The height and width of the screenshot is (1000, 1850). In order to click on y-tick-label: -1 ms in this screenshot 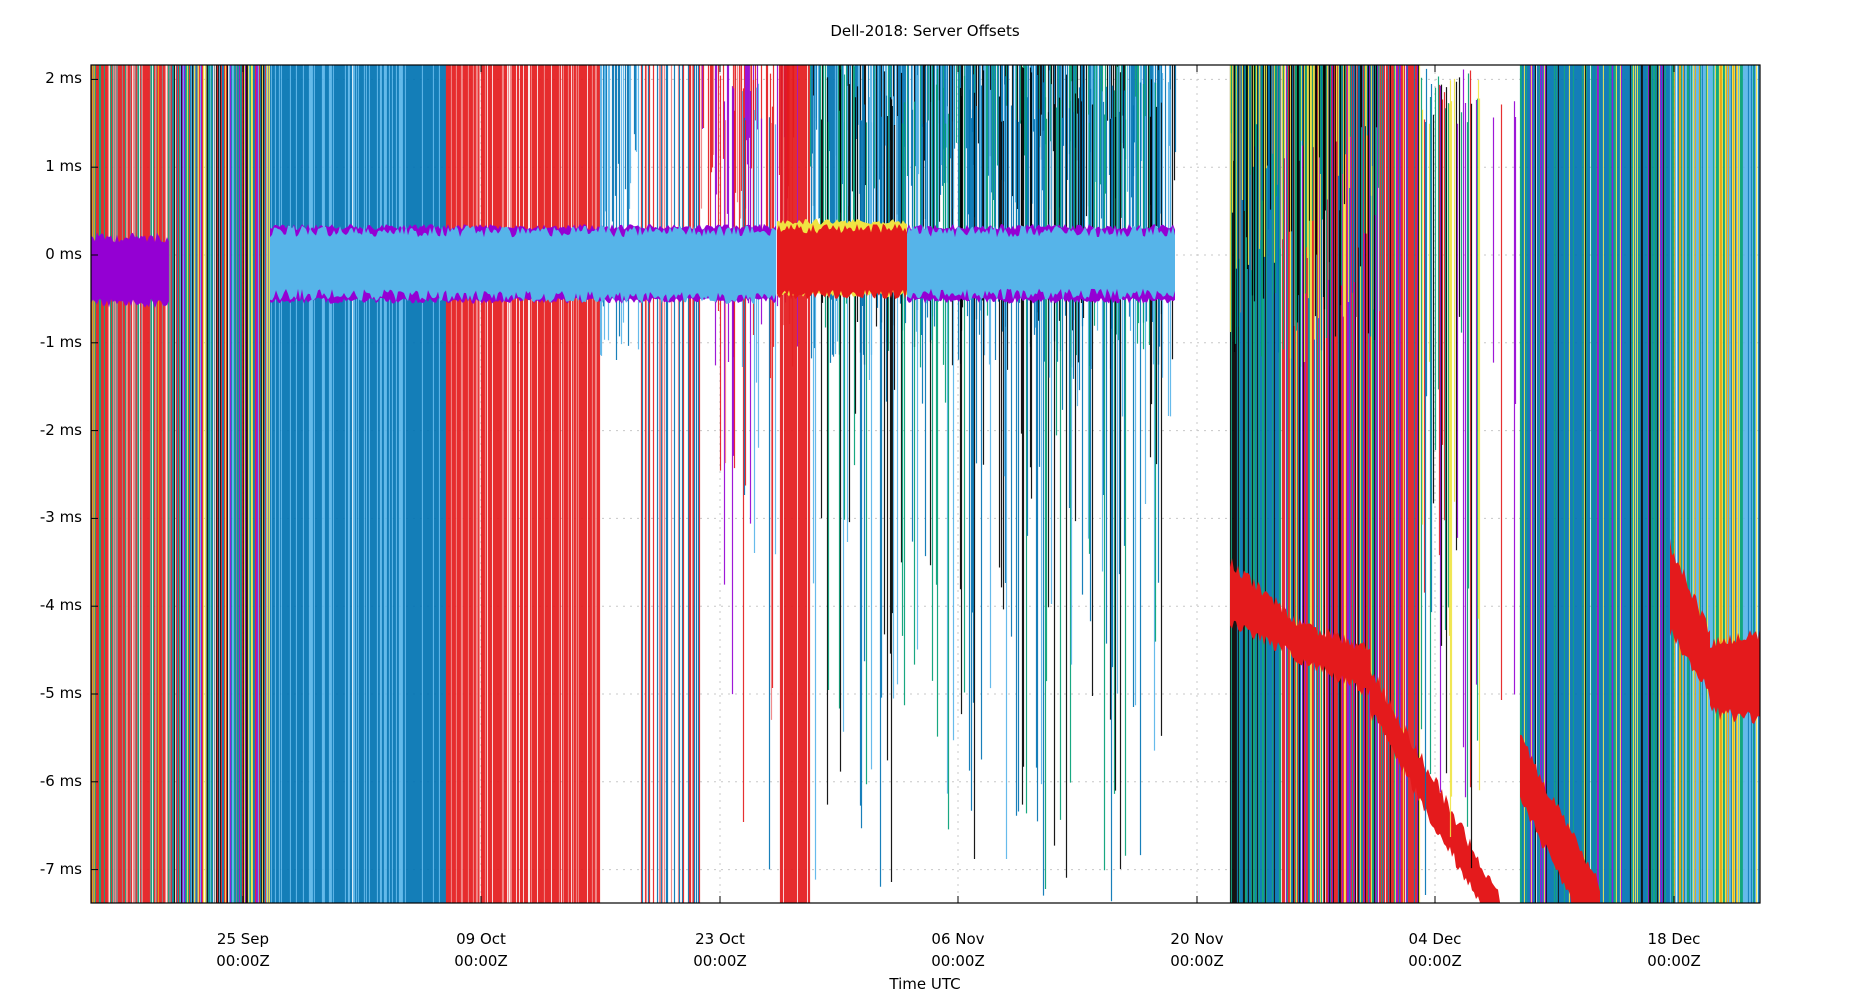, I will do `click(60, 341)`.